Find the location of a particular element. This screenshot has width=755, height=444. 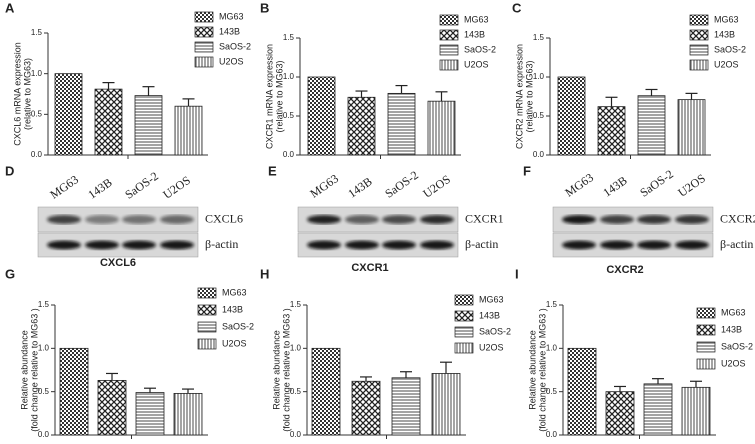

chart-title: CXCL6 is located at coordinates (118, 263).